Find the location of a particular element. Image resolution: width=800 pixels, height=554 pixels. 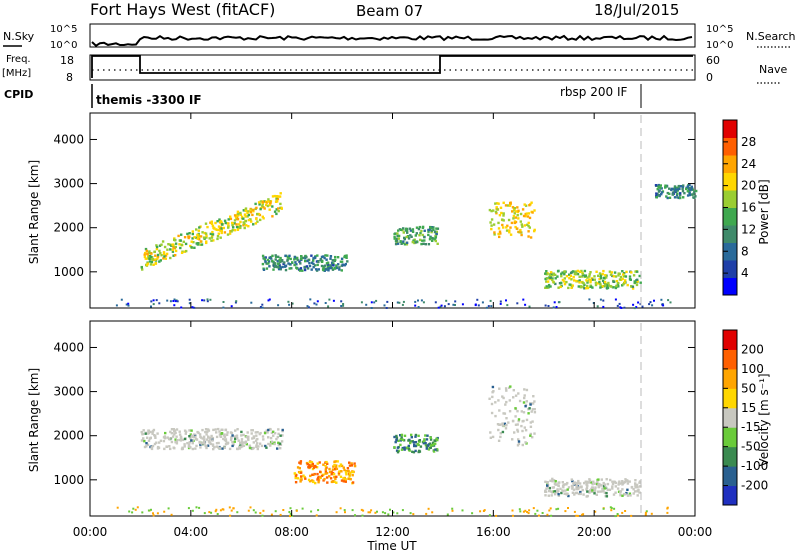

colorbar-tick-label: 50 is located at coordinates (748, 388).